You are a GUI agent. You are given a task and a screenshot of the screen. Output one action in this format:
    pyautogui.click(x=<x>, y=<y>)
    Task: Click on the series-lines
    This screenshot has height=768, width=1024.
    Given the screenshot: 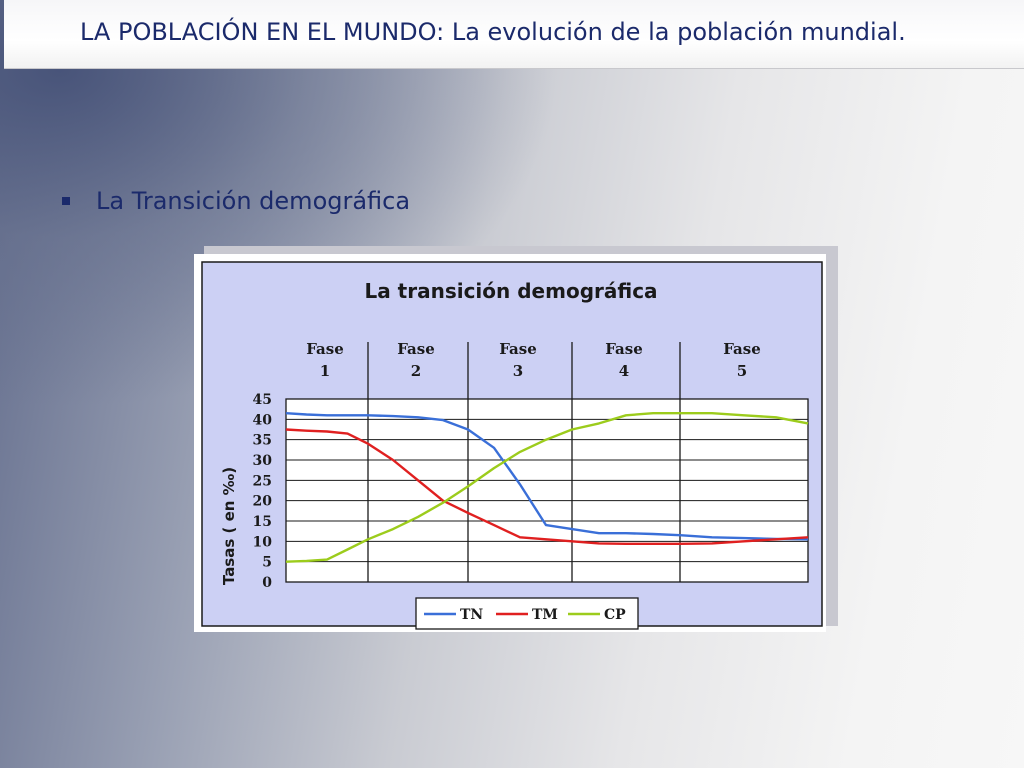 What is the action you would take?
    pyautogui.click(x=547, y=487)
    